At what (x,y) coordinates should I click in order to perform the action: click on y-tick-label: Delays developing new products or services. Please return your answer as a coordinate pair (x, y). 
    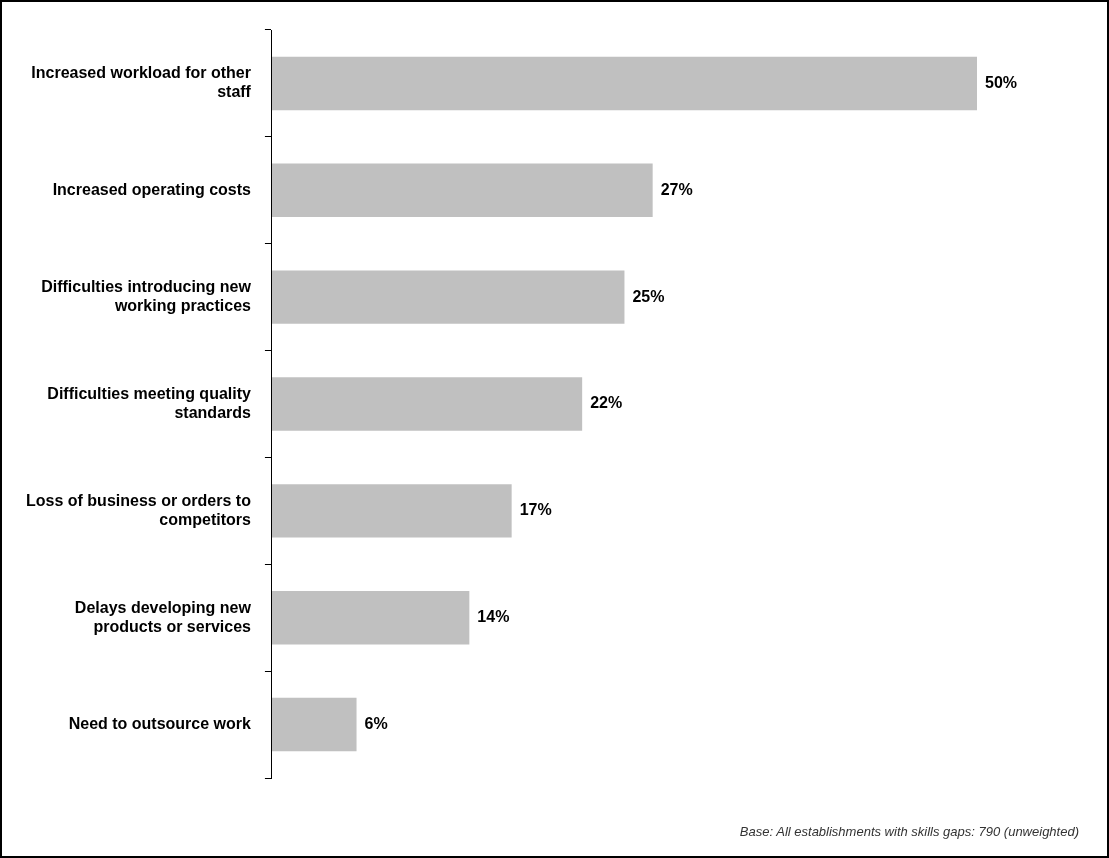
    Looking at the image, I should click on (163, 616).